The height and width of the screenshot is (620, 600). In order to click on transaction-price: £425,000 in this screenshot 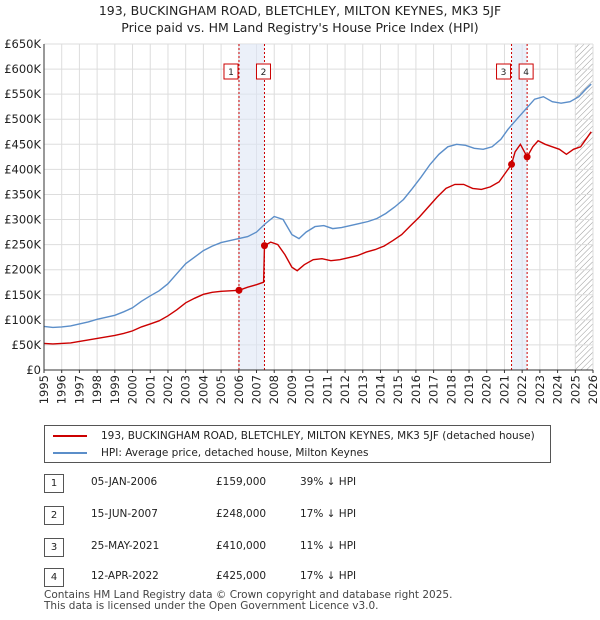, I will do `click(241, 576)`.